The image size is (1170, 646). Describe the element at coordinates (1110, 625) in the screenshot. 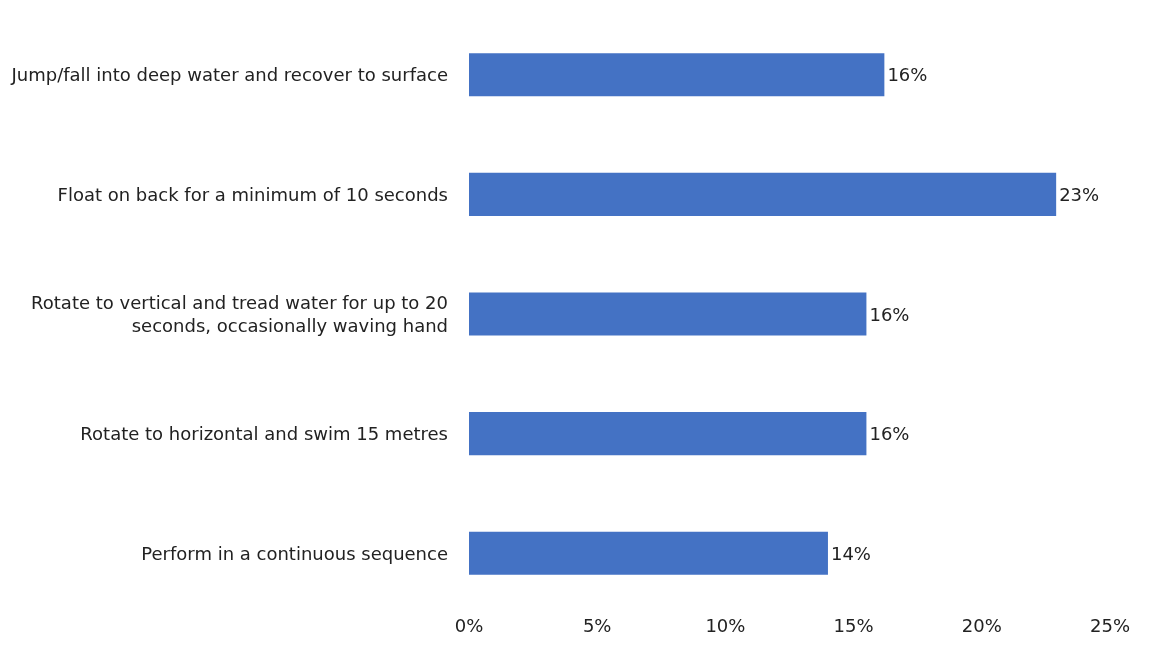

I see `x-tick-label: 25%` at that location.